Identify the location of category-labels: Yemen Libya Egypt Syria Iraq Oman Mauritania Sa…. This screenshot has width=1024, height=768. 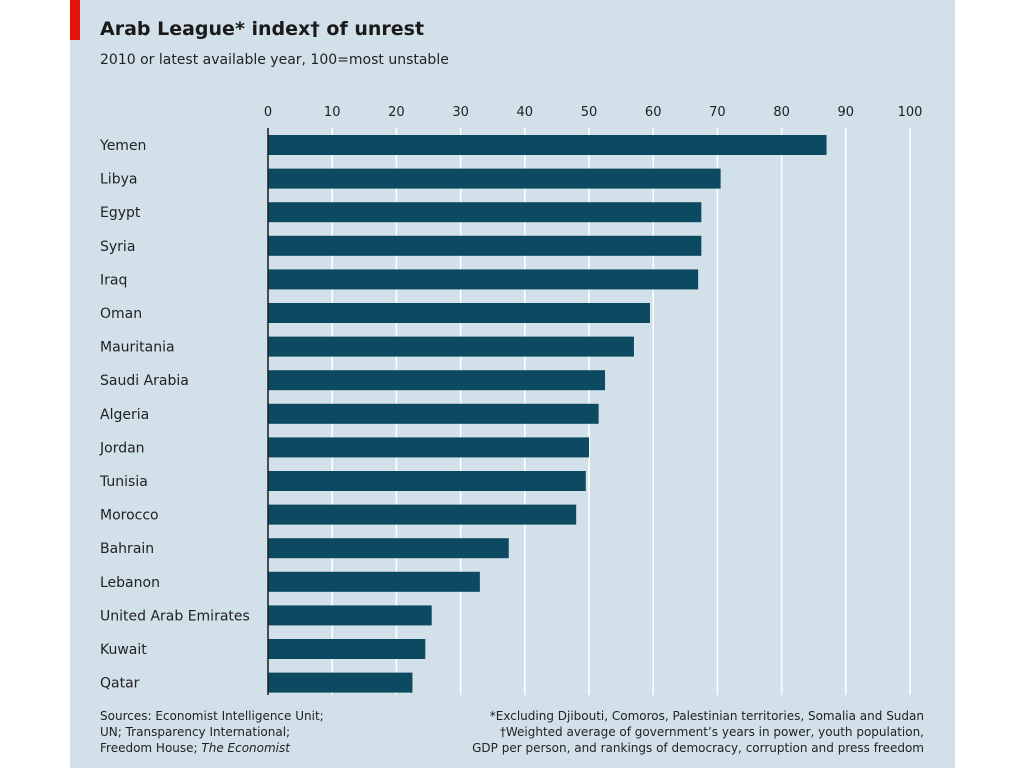
(174, 415).